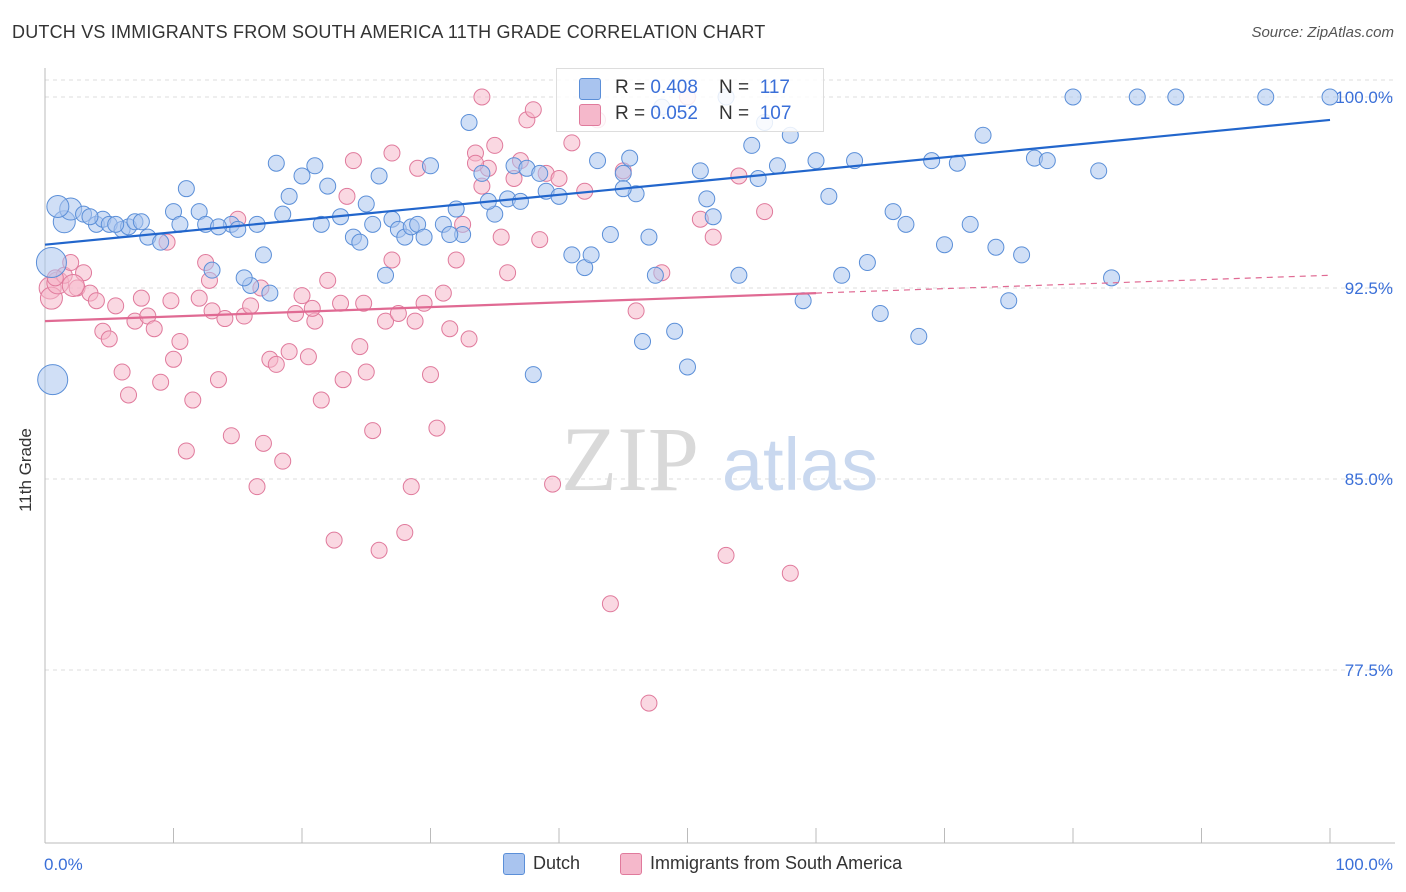  Describe the element at coordinates (631, 864) in the screenshot. I see `bottom-legend-swatch-sa` at that location.